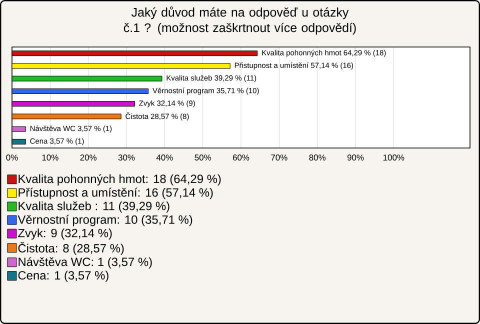 The height and width of the screenshot is (324, 480). Describe the element at coordinates (63, 276) in the screenshot. I see `legend-label: Cena: 1 (3,57 %)` at that location.